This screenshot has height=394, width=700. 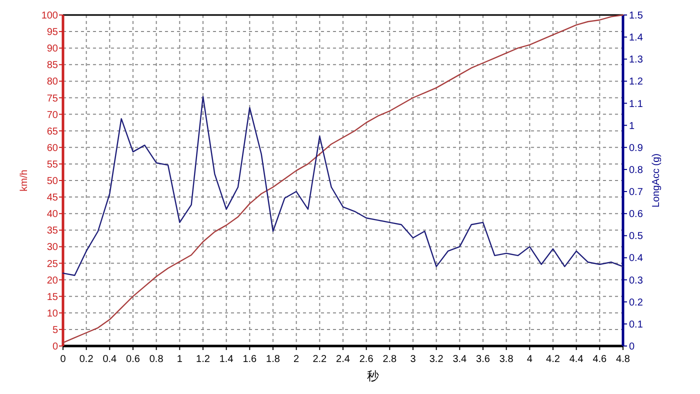 What do you see at coordinates (636, 16) in the screenshot?
I see `y2-tick-label: 1.5` at bounding box center [636, 16].